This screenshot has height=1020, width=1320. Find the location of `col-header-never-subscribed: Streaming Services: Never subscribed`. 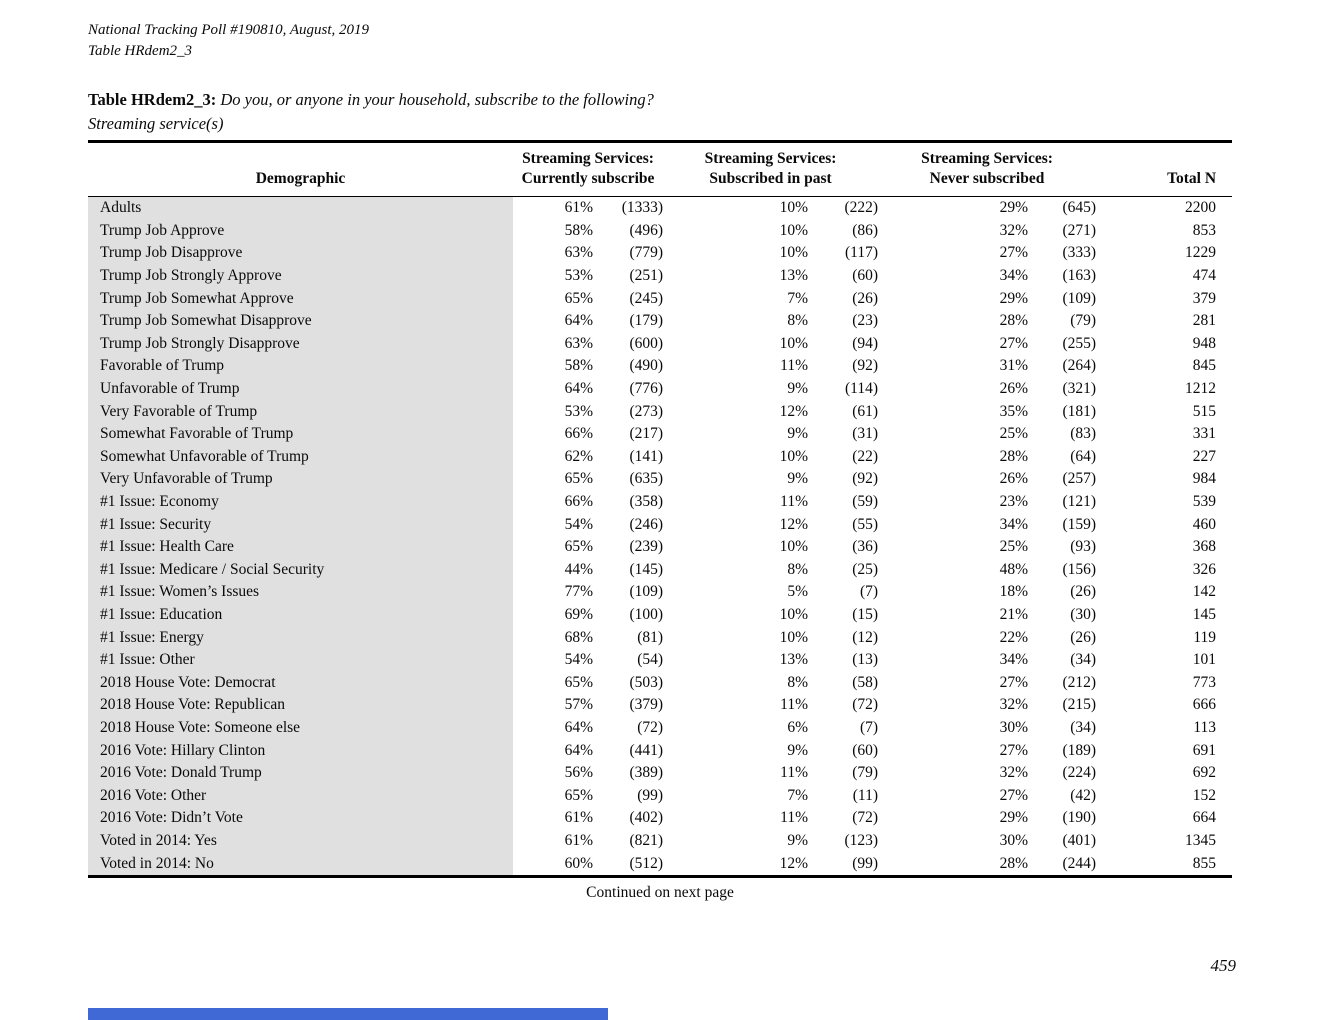

col-header-never-subscribed: Streaming Services: Never subscribed is located at coordinates (987, 168).